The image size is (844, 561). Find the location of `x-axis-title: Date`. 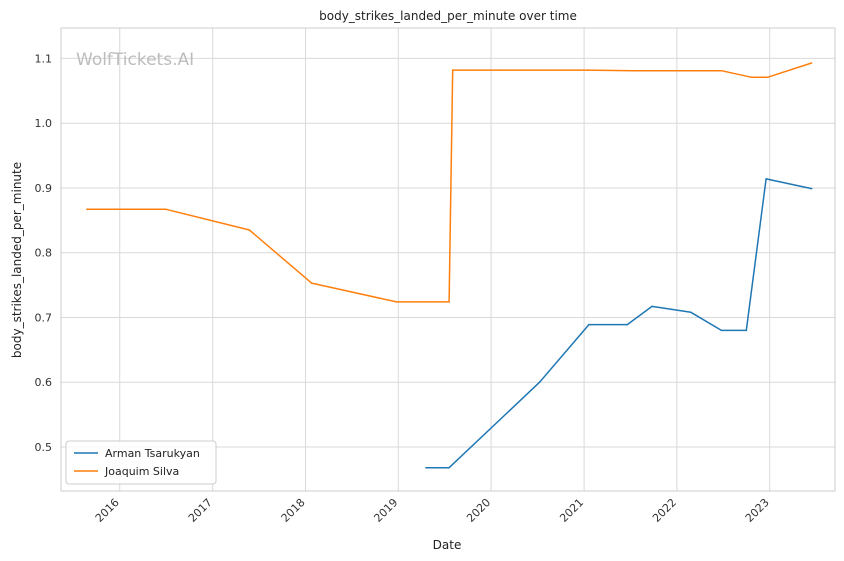

x-axis-title: Date is located at coordinates (447, 545).